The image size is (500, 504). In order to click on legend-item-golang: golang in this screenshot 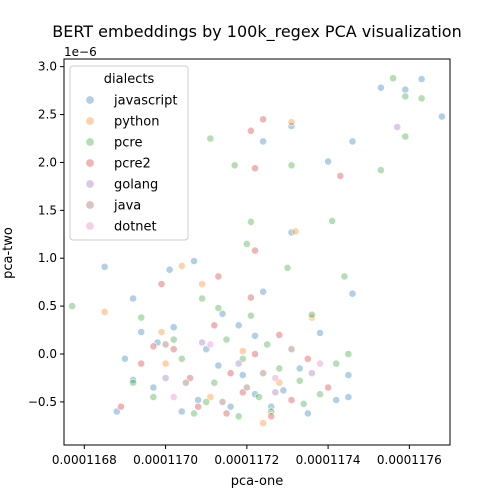, I will do `click(121, 185)`.